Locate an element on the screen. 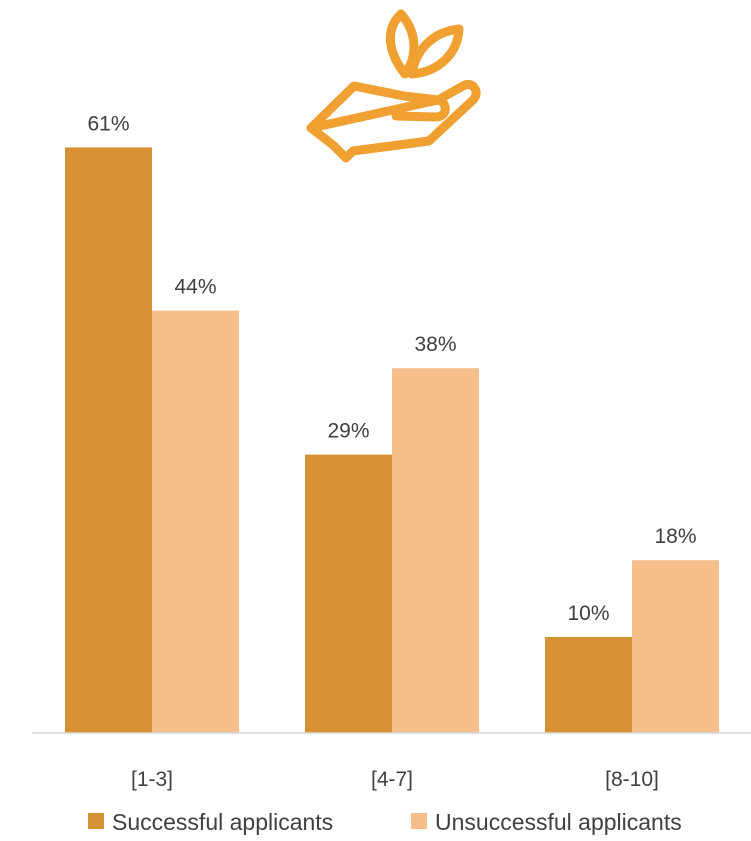 This screenshot has width=751, height=841. data-label: 18% is located at coordinates (675, 536).